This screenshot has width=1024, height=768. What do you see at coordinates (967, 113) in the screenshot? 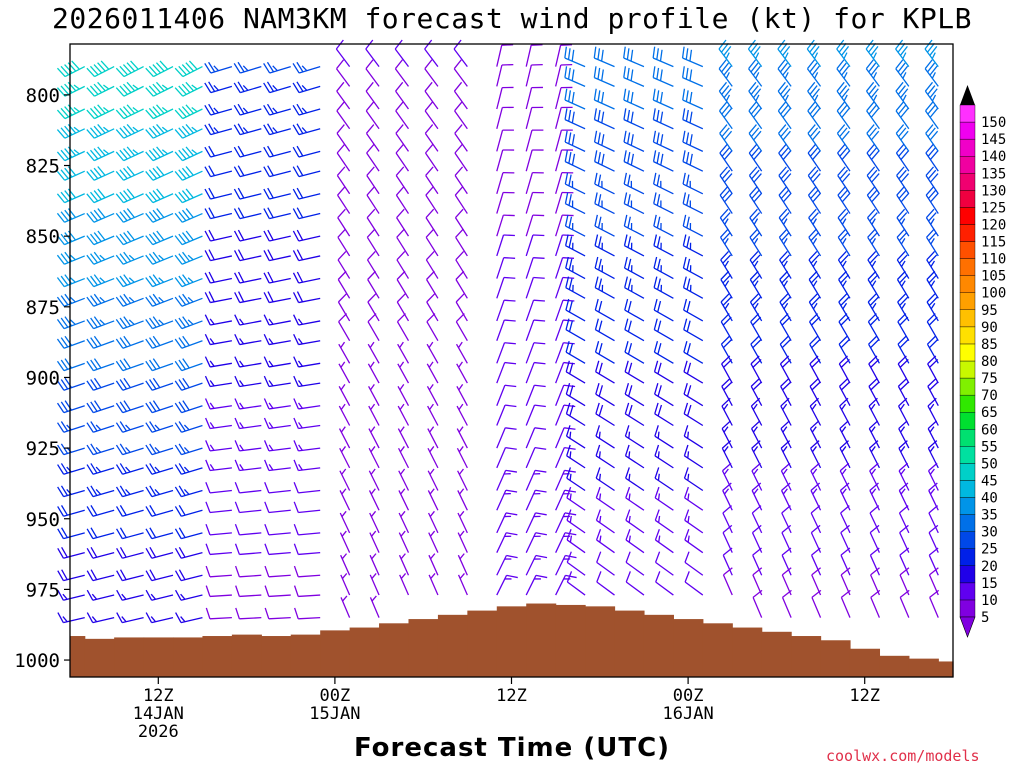
I see `colorbar-swatch` at bounding box center [967, 113].